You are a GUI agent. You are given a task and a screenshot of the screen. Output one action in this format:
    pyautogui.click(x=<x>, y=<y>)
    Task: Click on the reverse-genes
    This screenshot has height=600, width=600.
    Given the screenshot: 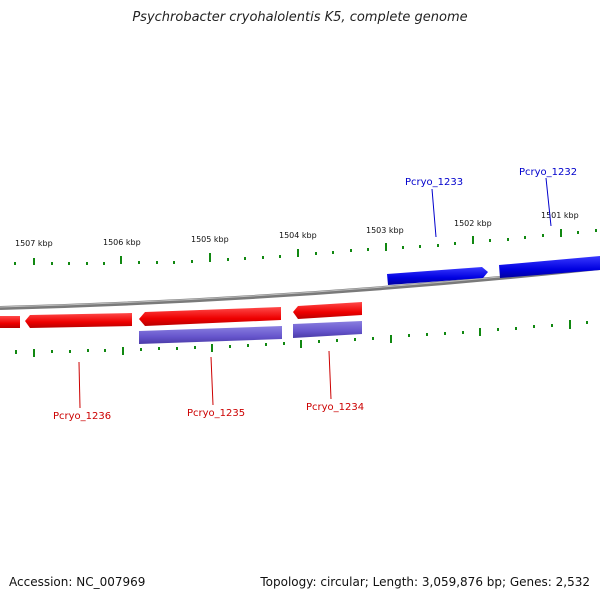 What is the action you would take?
    pyautogui.click(x=181, y=315)
    